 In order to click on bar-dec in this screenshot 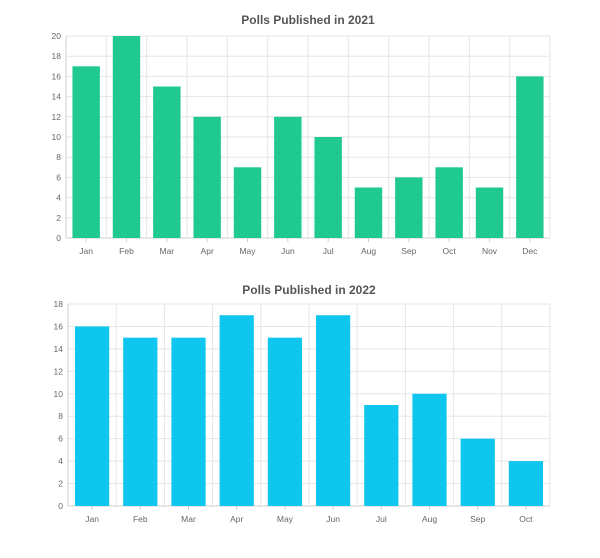, I will do `click(530, 157)`.